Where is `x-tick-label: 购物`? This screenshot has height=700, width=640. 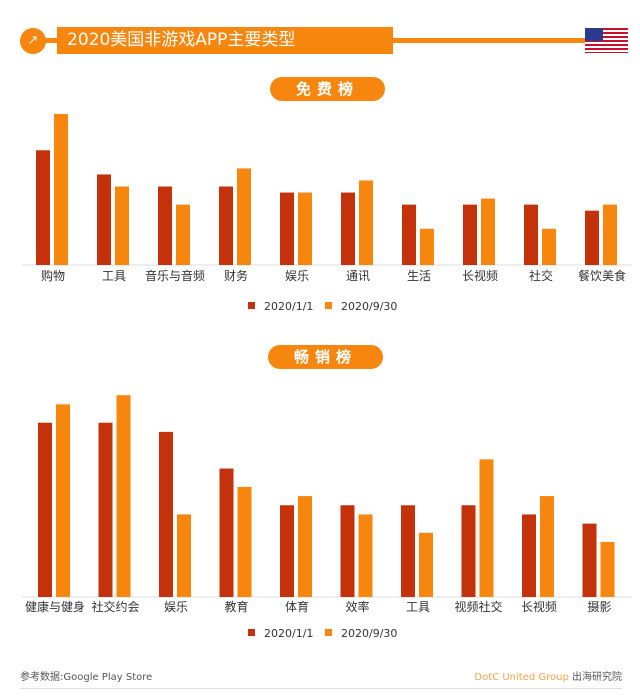 x-tick-label: 购物 is located at coordinates (53, 275).